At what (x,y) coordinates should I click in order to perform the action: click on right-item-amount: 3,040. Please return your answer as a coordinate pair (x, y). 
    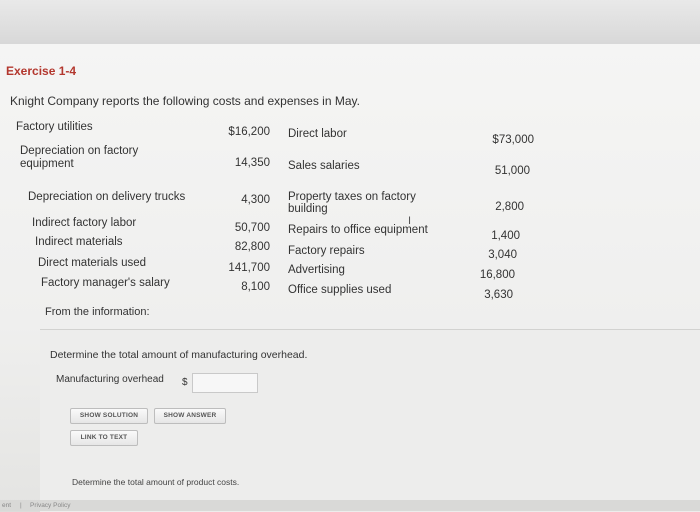
    Looking at the image, I should click on (502, 255).